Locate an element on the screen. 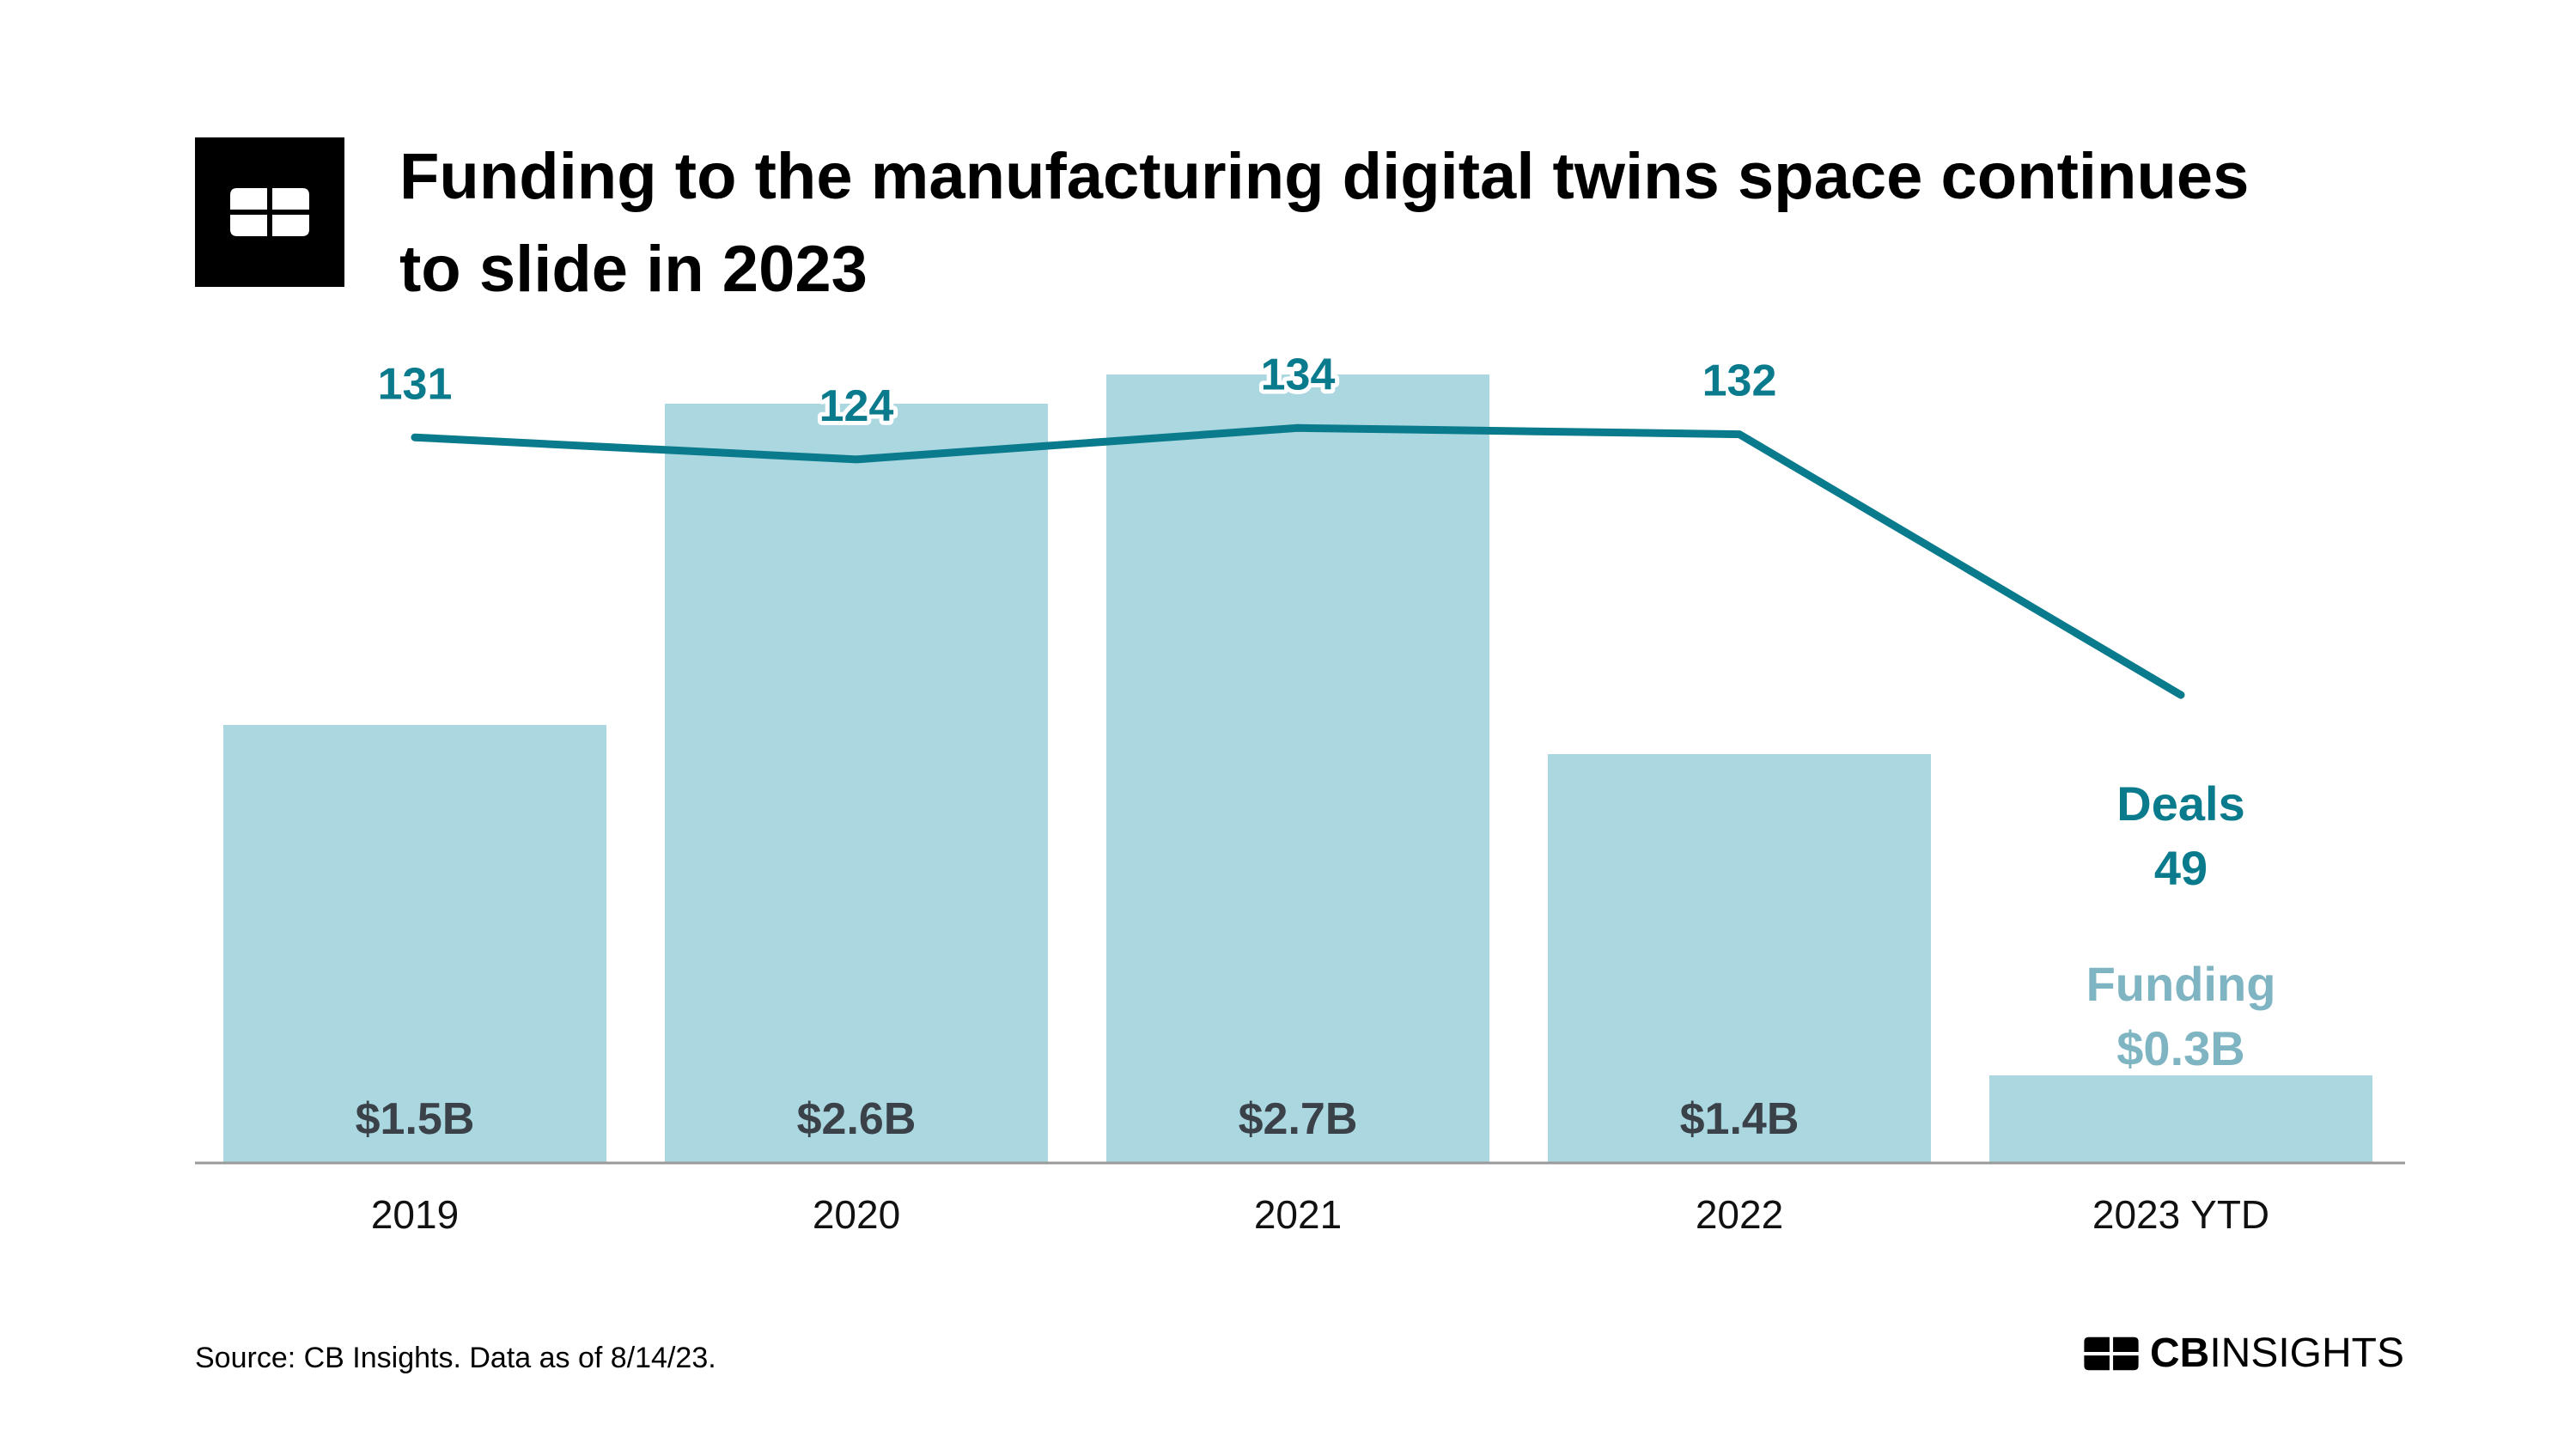 The width and height of the screenshot is (2576, 1449). funding-value-label: $2.7B is located at coordinates (1298, 1119).